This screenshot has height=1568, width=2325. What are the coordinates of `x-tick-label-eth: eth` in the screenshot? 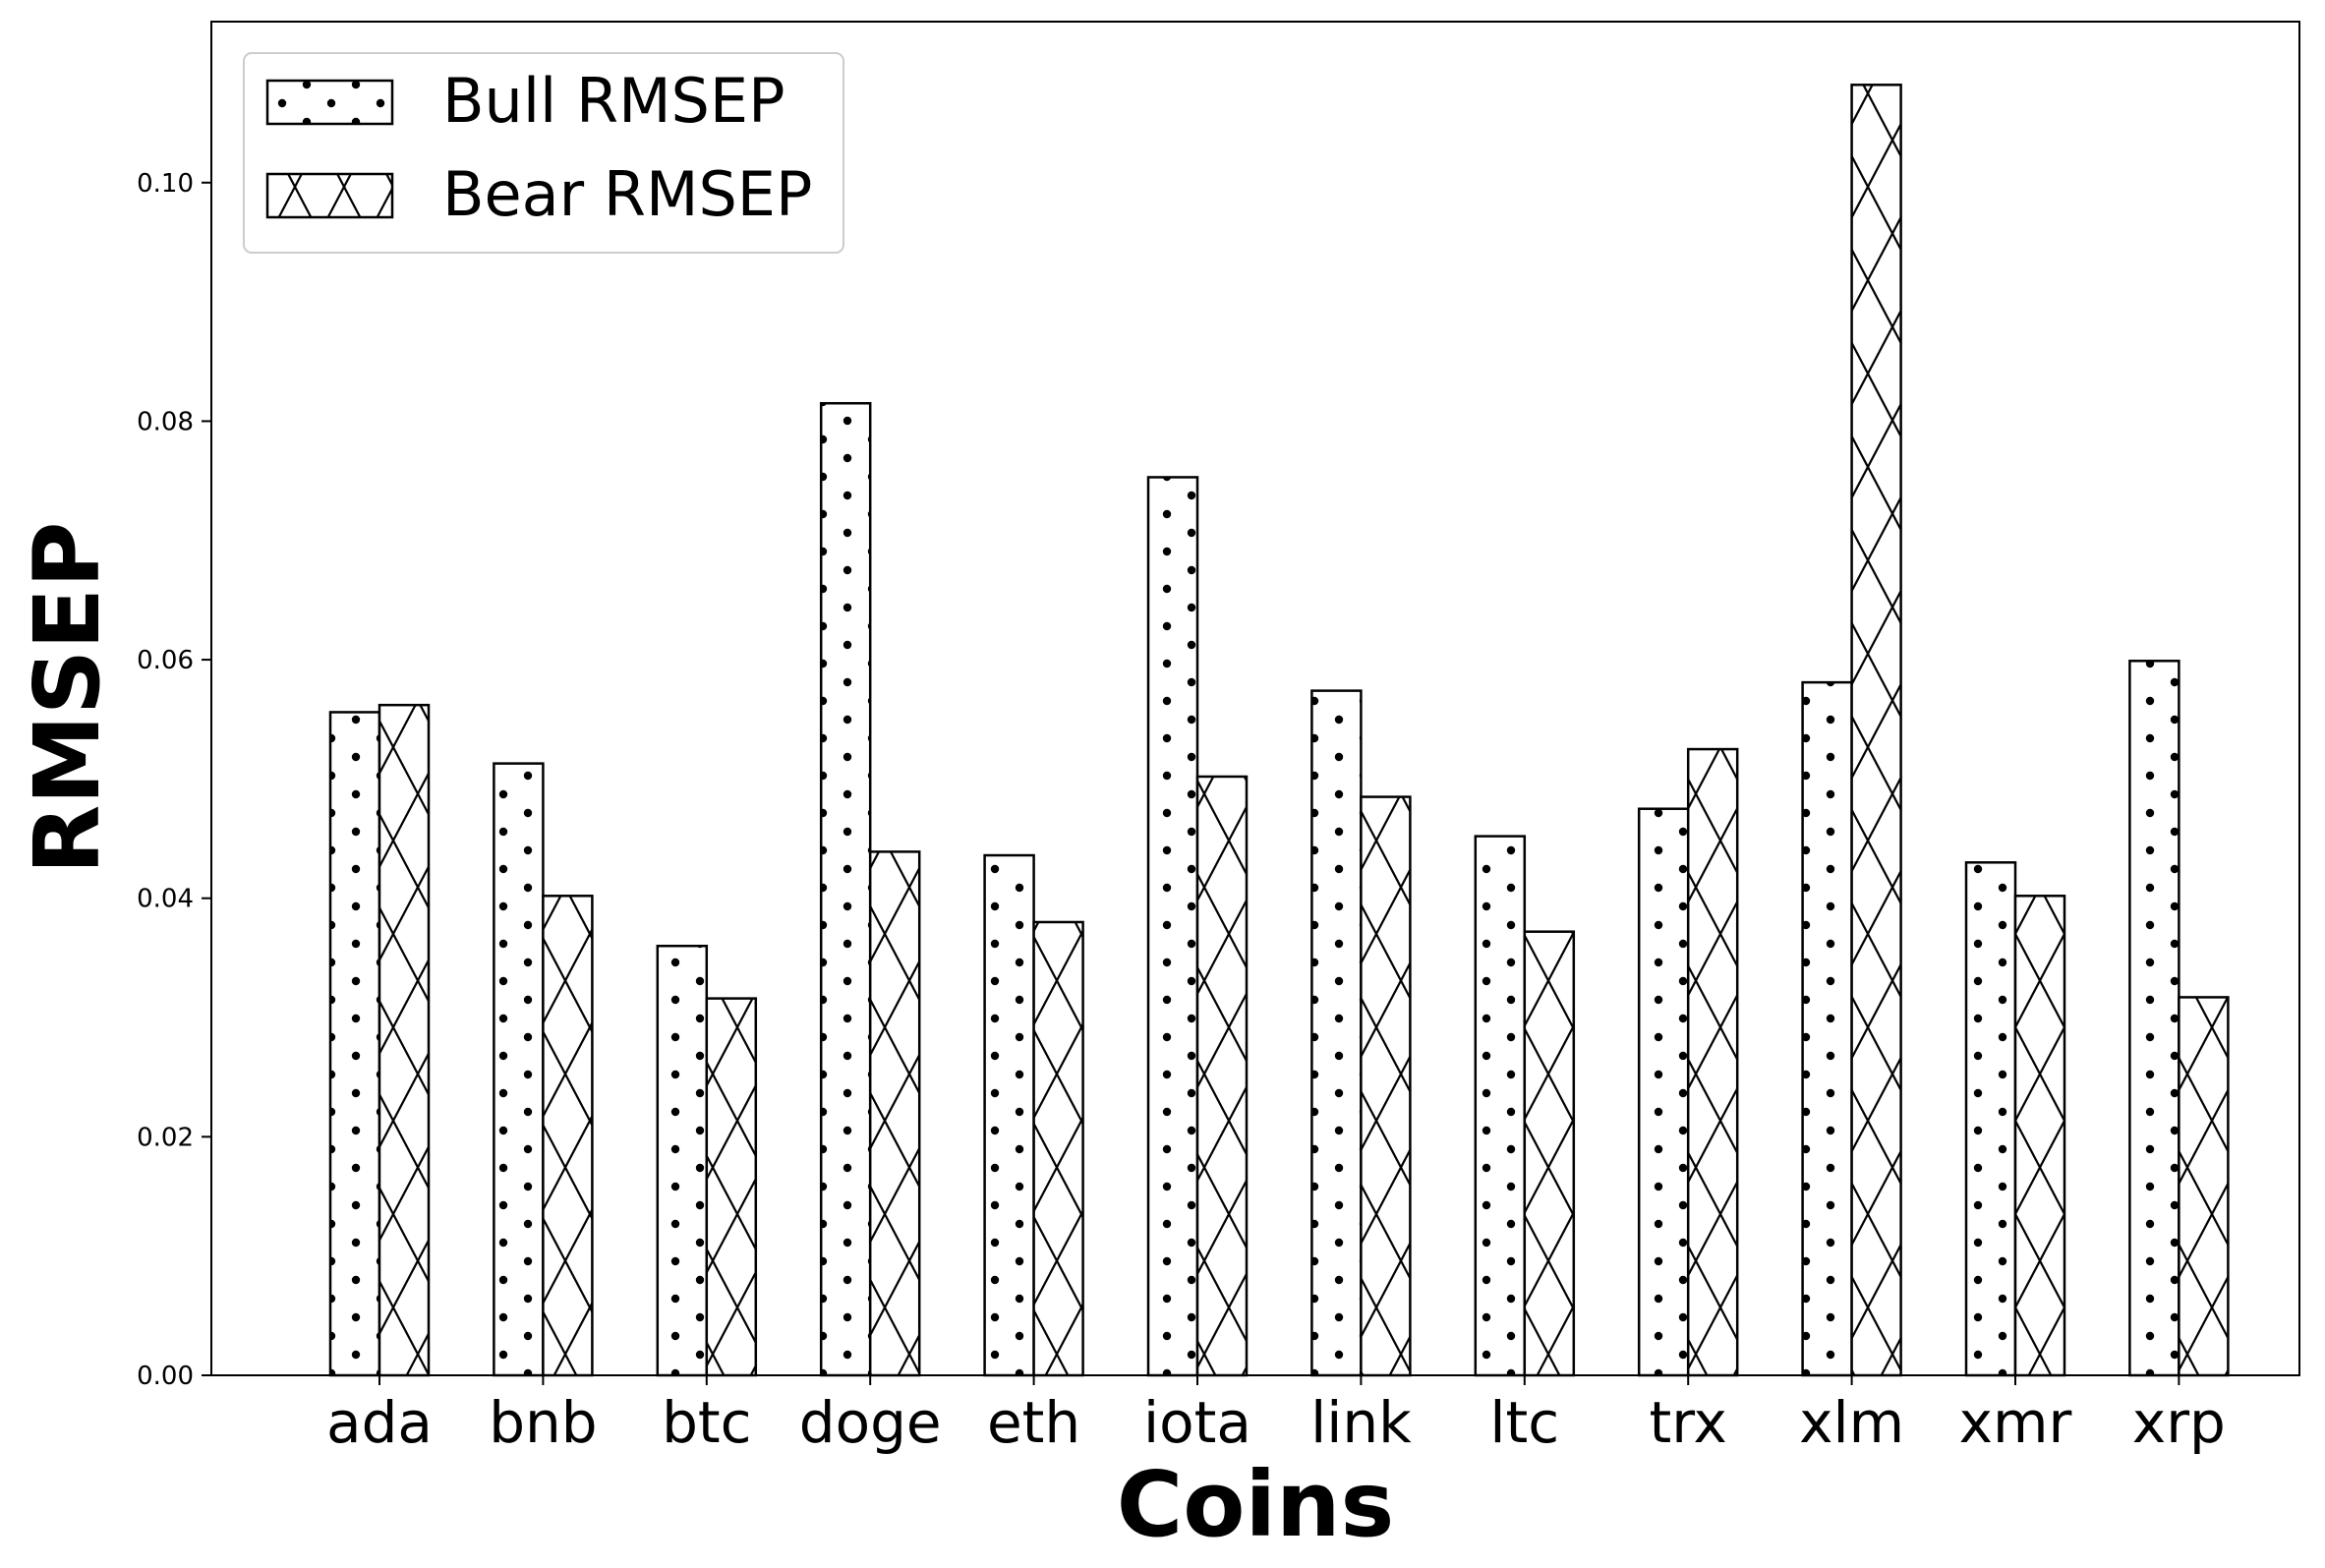 It's located at (1033, 1422).